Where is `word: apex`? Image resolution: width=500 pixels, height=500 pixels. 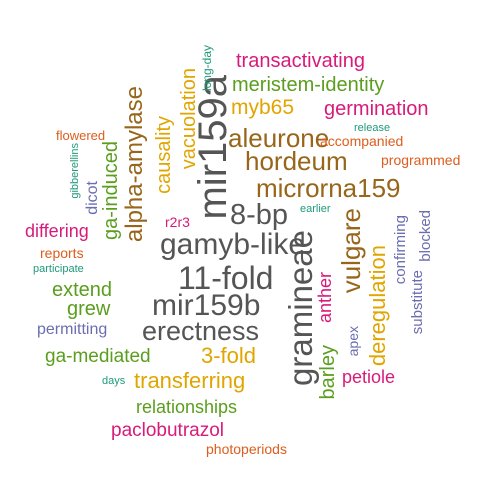 word: apex is located at coordinates (353, 341).